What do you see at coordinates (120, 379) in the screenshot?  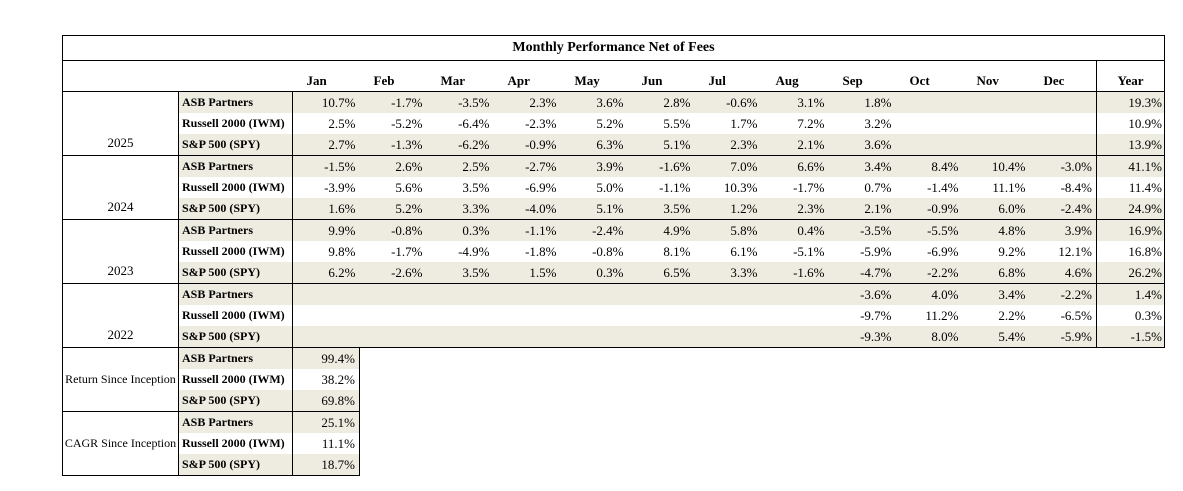 I see `summary-label: Return Since Inception` at bounding box center [120, 379].